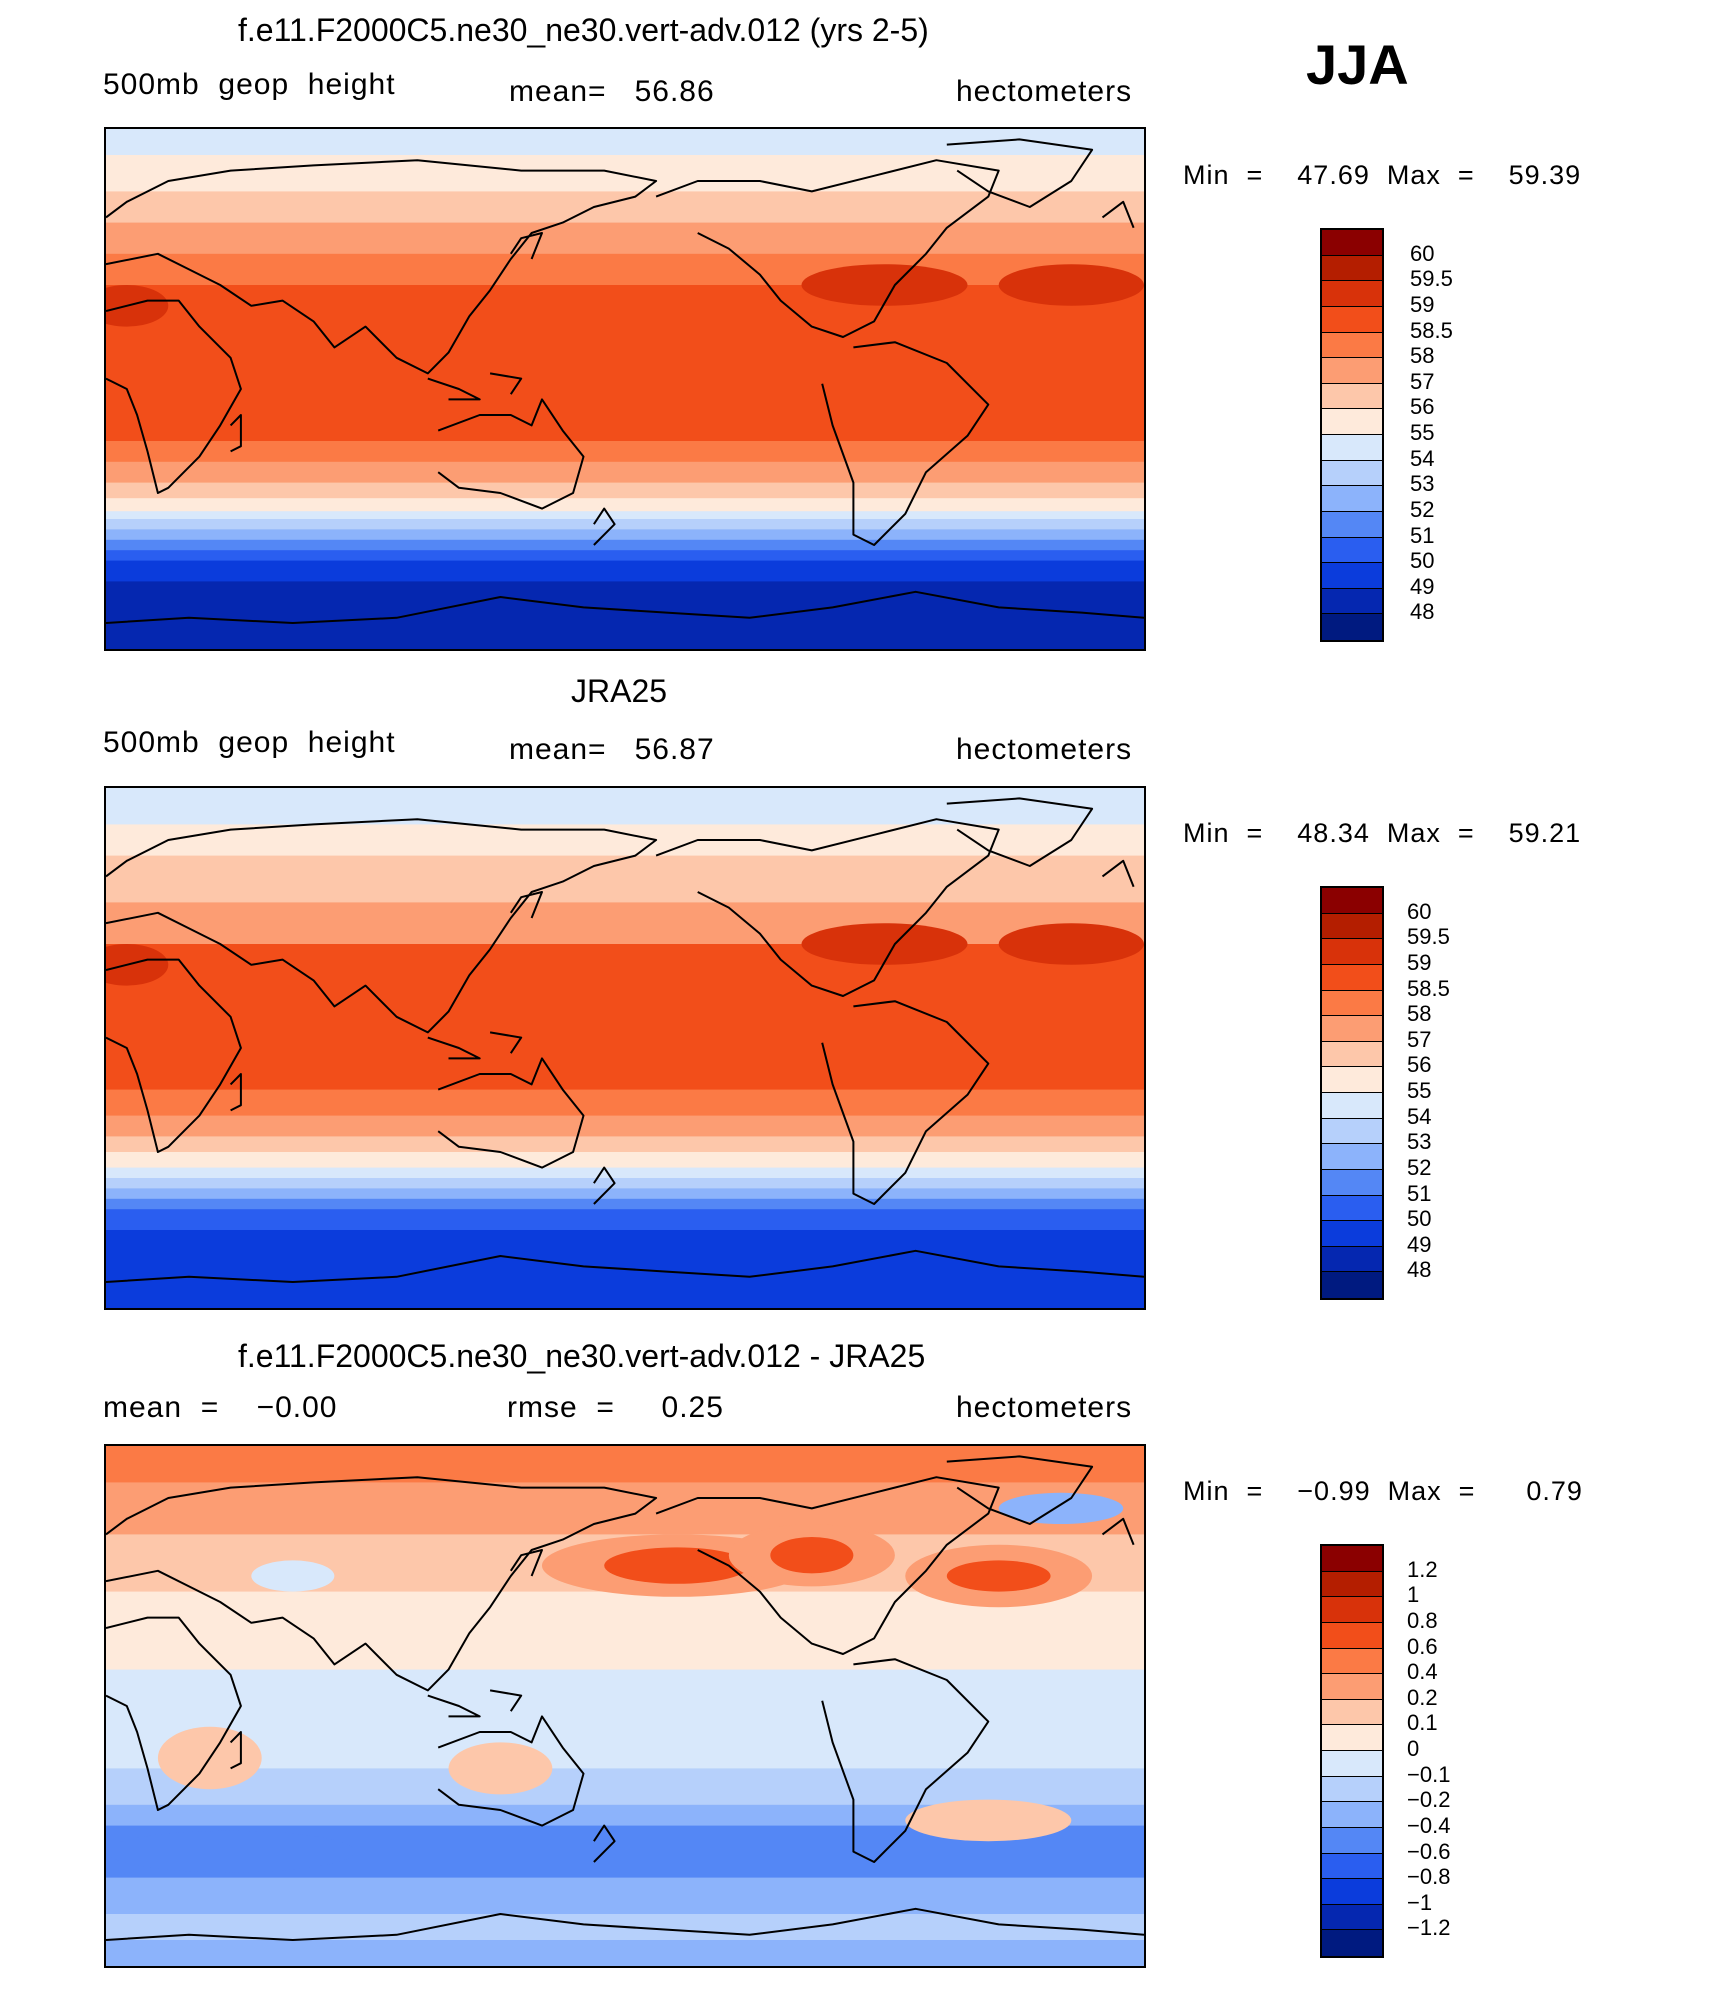 The width and height of the screenshot is (1710, 1991). I want to click on panel-1-colorbar, so click(1352, 435).